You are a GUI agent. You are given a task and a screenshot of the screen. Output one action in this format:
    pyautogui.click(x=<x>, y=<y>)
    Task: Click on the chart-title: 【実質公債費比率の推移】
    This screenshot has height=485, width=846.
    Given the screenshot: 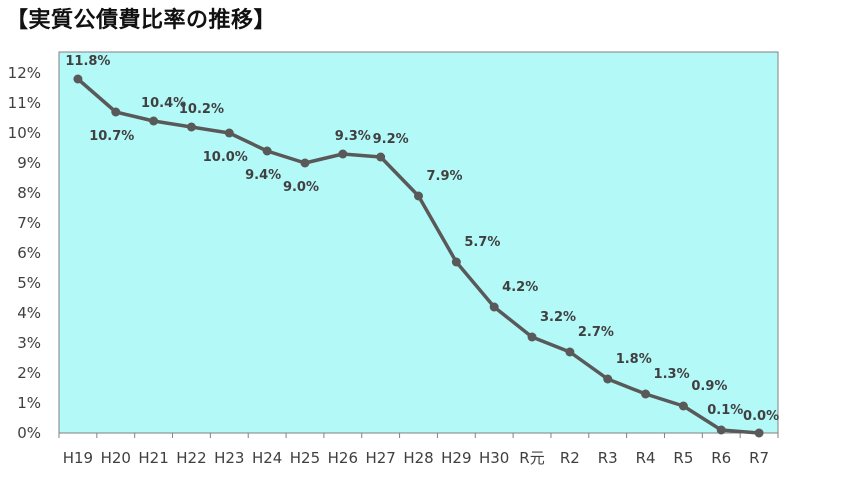 What is the action you would take?
    pyautogui.click(x=141, y=20)
    